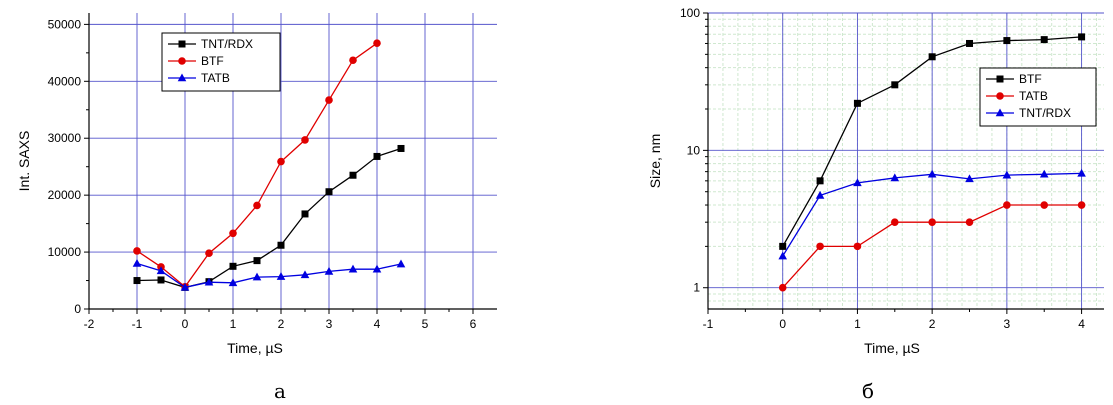  What do you see at coordinates (65, 252) in the screenshot?
I see `y-tick-label: 10000` at bounding box center [65, 252].